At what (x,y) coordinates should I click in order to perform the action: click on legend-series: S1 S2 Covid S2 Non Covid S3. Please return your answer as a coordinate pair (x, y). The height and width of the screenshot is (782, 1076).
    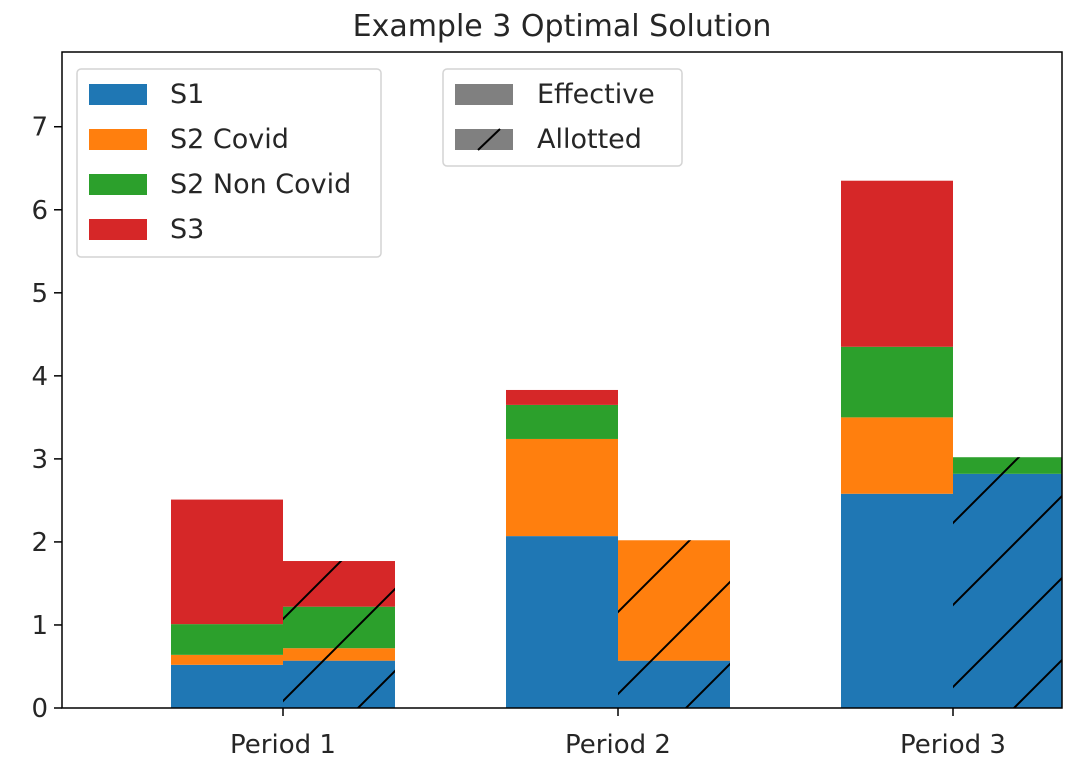
    Looking at the image, I should click on (229, 163).